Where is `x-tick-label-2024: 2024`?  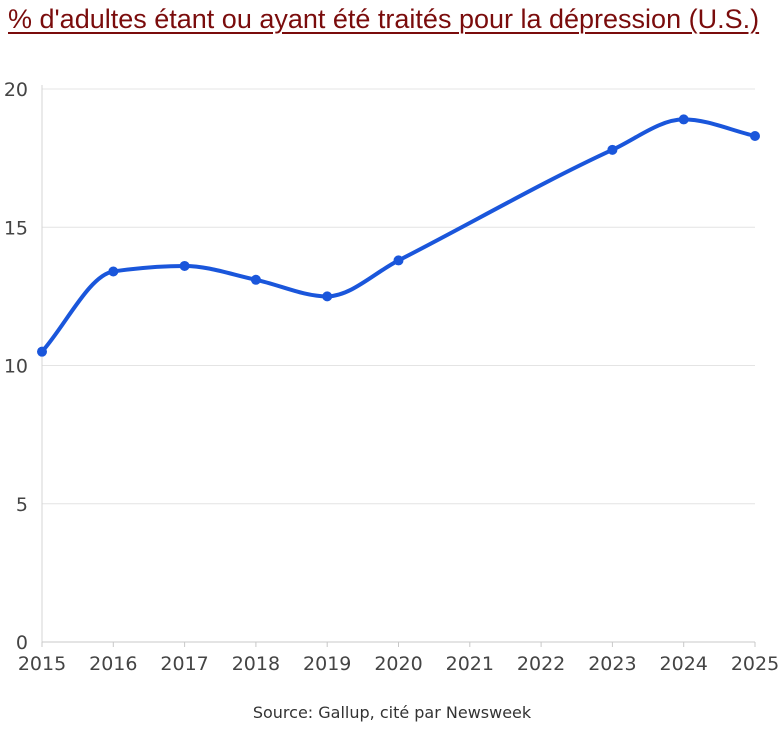 x-tick-label-2024: 2024 is located at coordinates (684, 664).